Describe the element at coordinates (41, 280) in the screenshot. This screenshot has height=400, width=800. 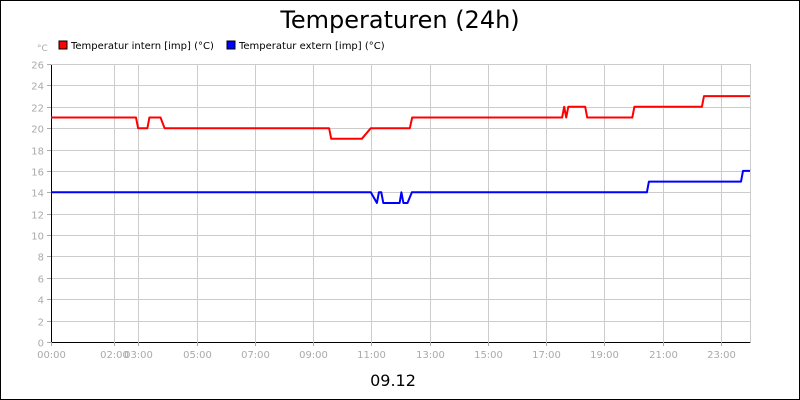
I see `y-tick-label: 6` at that location.